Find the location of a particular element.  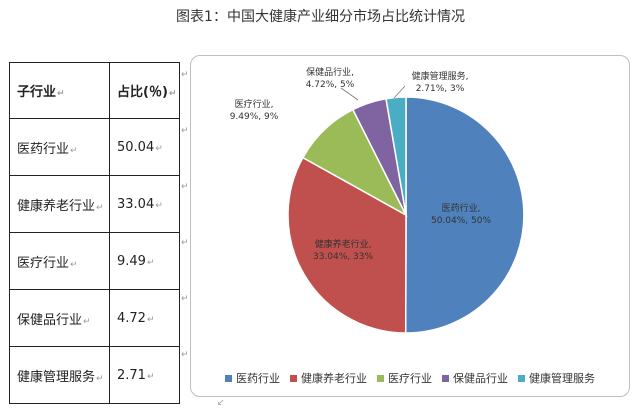

pie-data-label: 健康管理服务, 2.71%, 3% is located at coordinates (440, 82).